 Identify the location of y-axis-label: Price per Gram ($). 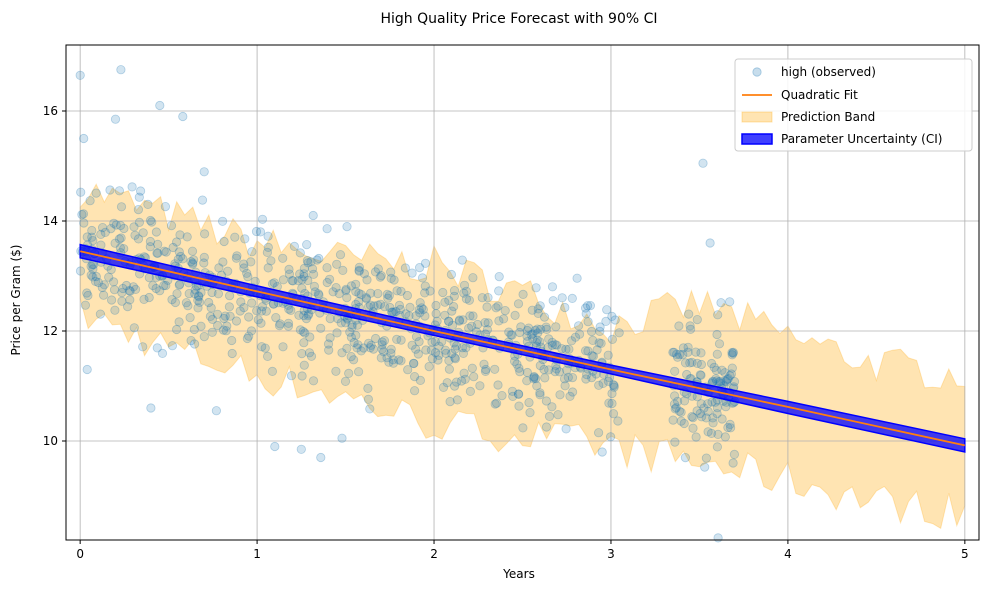
(16, 300).